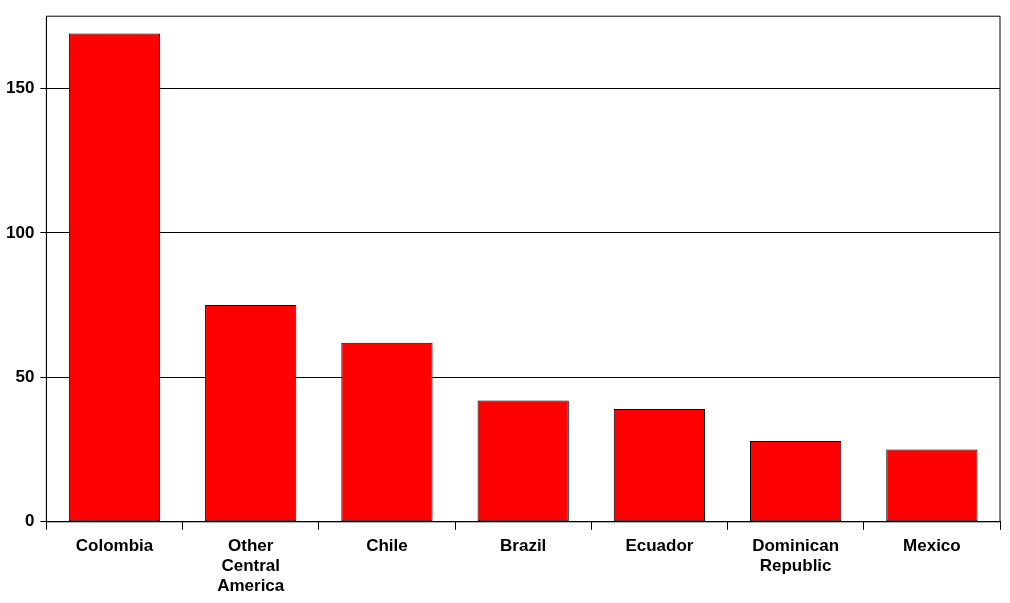 Image resolution: width=1010 pixels, height=603 pixels. Describe the element at coordinates (29, 521) in the screenshot. I see `y-tick-label: 0` at that location.